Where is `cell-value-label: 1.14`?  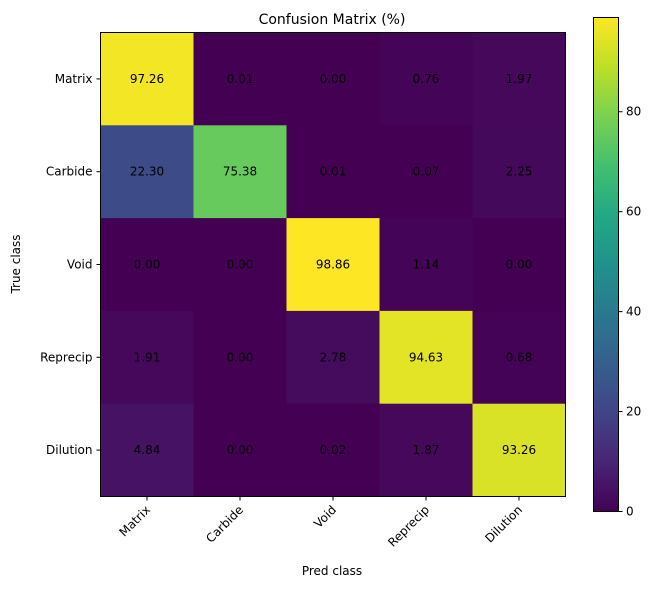
cell-value-label: 1.14 is located at coordinates (426, 265).